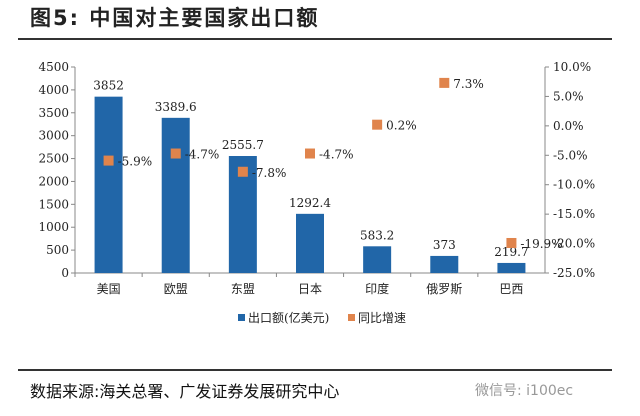 This screenshot has width=640, height=416. What do you see at coordinates (243, 145) in the screenshot?
I see `bar-value-label: 2555.7` at bounding box center [243, 145].